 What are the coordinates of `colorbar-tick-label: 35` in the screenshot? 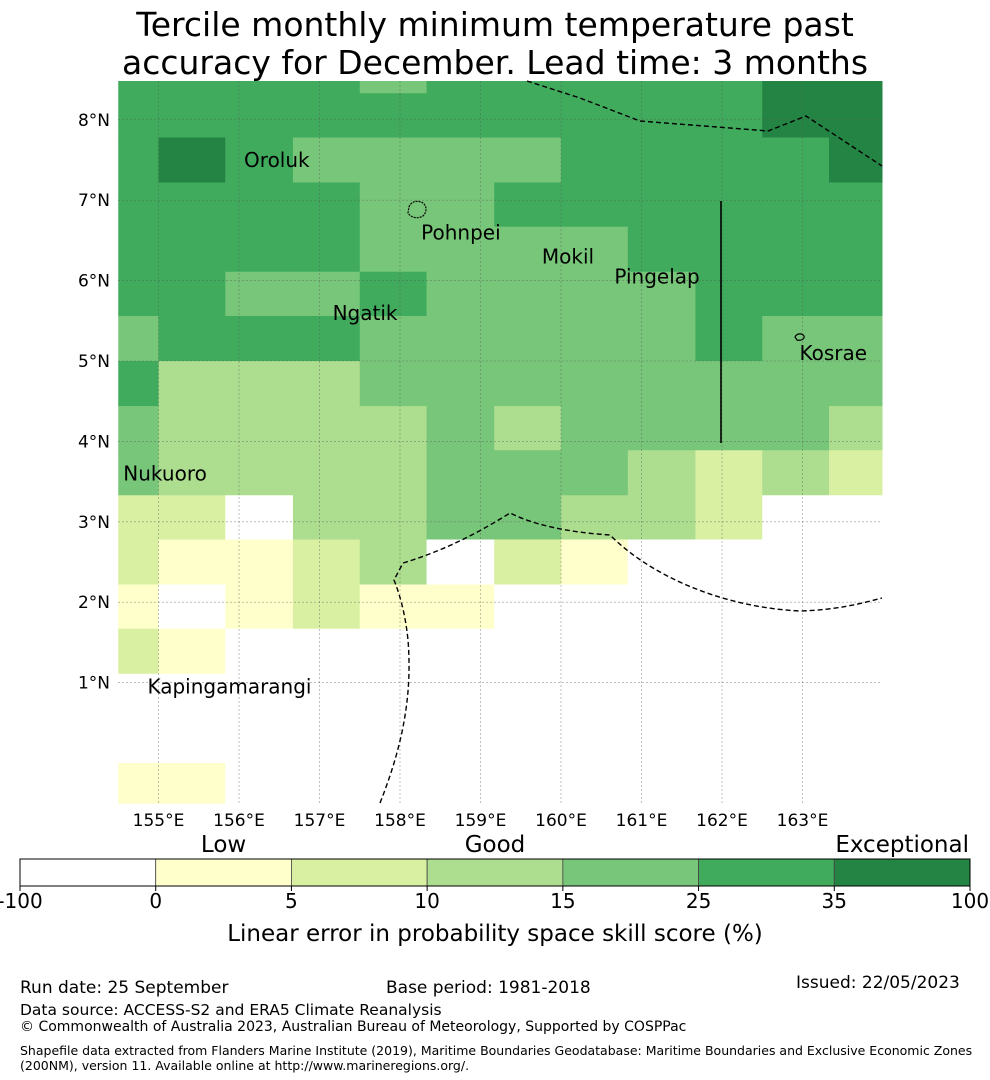 It's located at (834, 901).